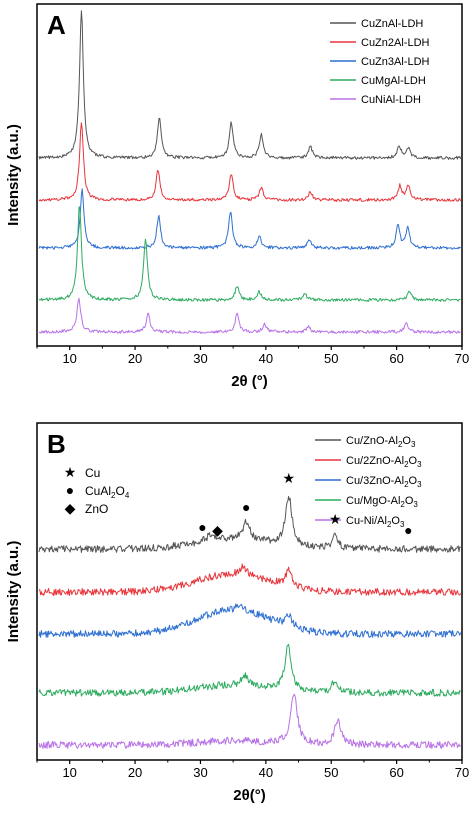 The width and height of the screenshot is (474, 819). I want to click on legend-label: CuZn2Al-LDH, so click(395, 43).